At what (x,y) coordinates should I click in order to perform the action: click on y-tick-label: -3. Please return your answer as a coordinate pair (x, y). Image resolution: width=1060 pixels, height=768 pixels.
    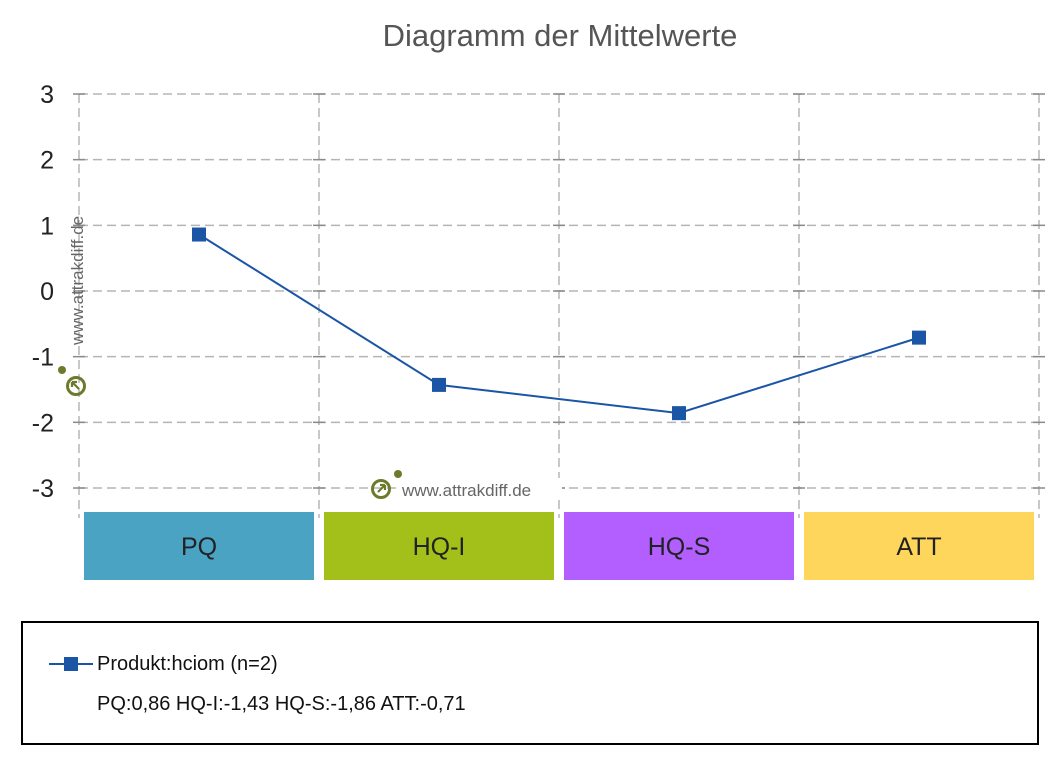
    Looking at the image, I should click on (43, 489).